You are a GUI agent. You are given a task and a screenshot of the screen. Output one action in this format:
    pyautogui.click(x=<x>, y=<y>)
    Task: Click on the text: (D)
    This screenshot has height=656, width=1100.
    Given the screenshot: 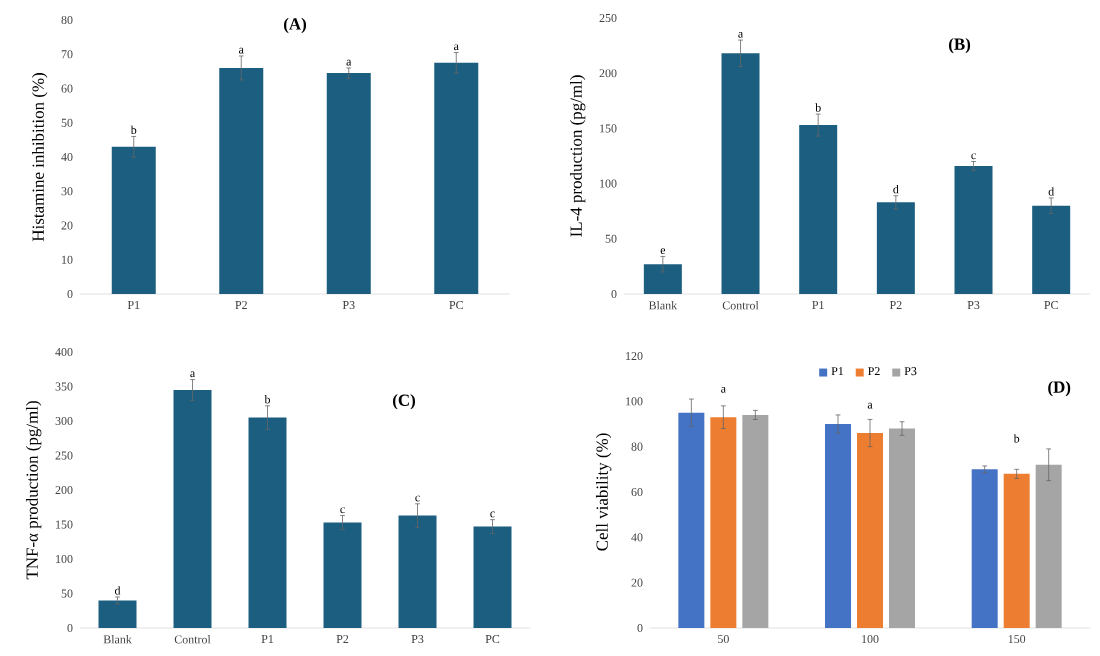 What is the action you would take?
    pyautogui.click(x=1059, y=388)
    